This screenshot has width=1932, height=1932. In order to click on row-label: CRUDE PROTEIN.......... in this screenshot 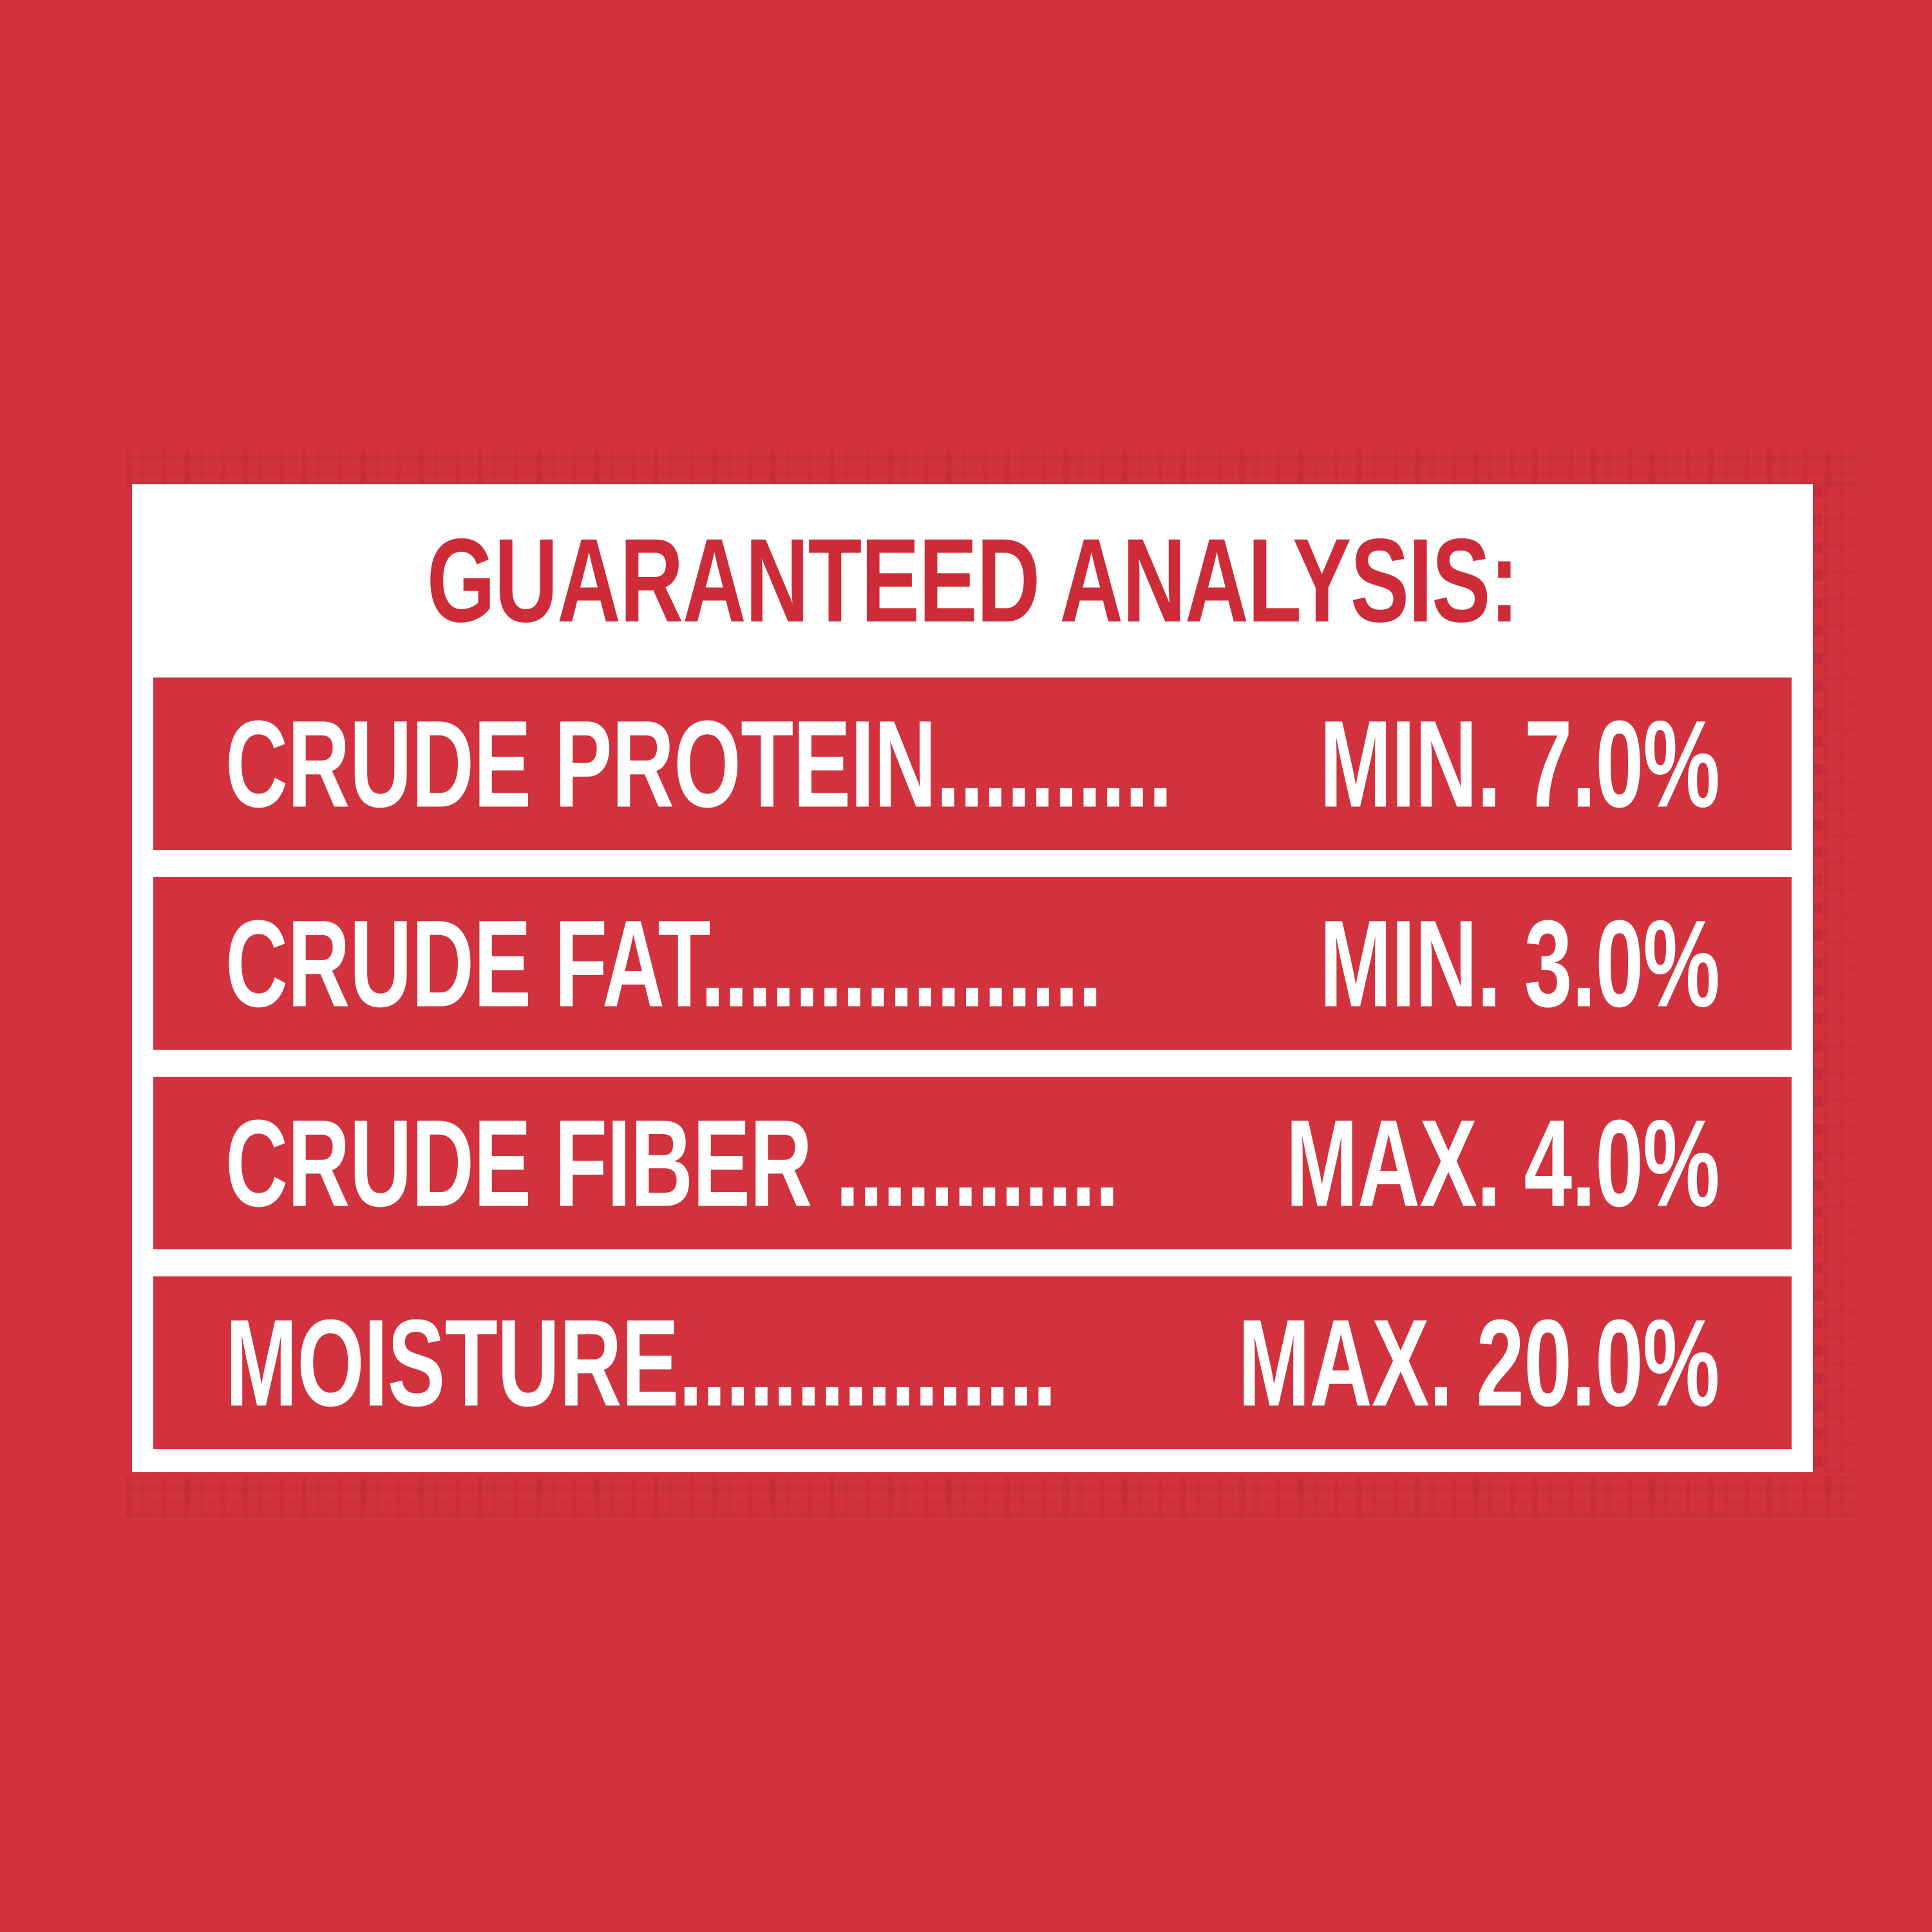, I will do `click(699, 763)`.